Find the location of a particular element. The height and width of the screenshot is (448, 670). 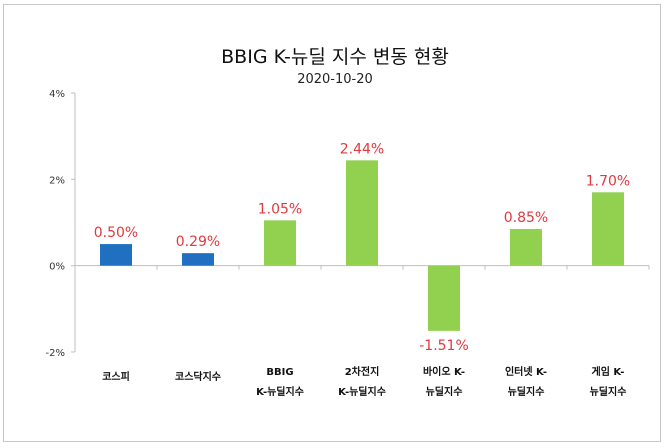

chart-subtitle: 2020-10-20 is located at coordinates (335, 79).